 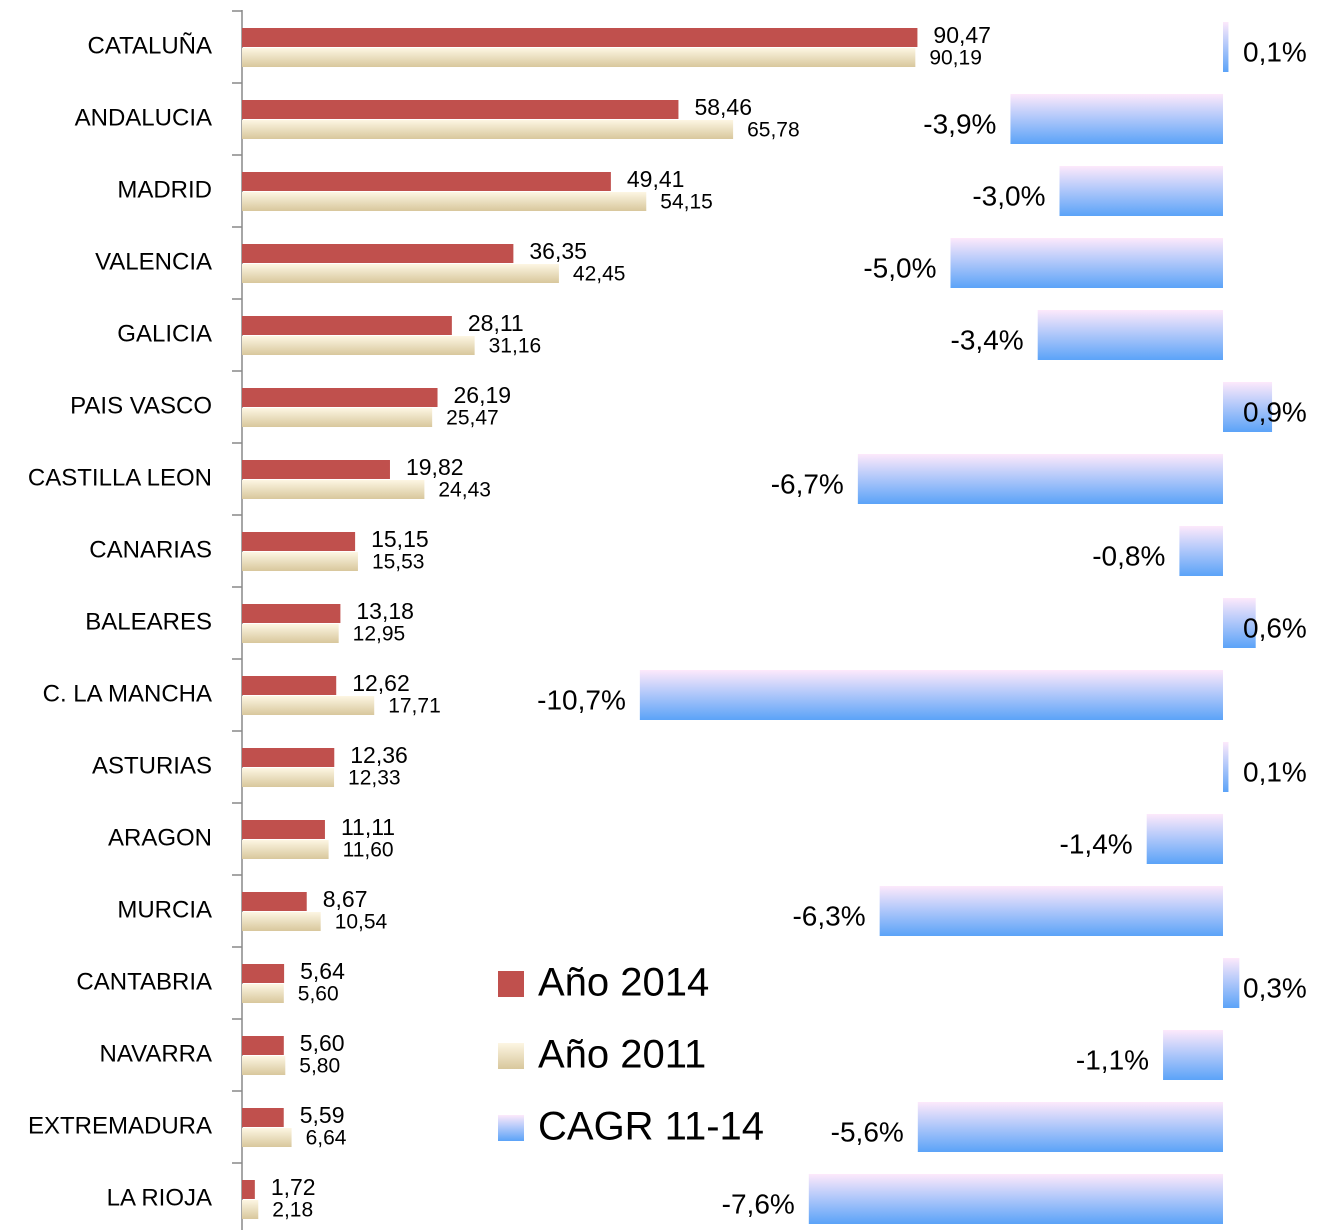 I want to click on legend-label: CAGR 11-14, so click(x=651, y=1127).